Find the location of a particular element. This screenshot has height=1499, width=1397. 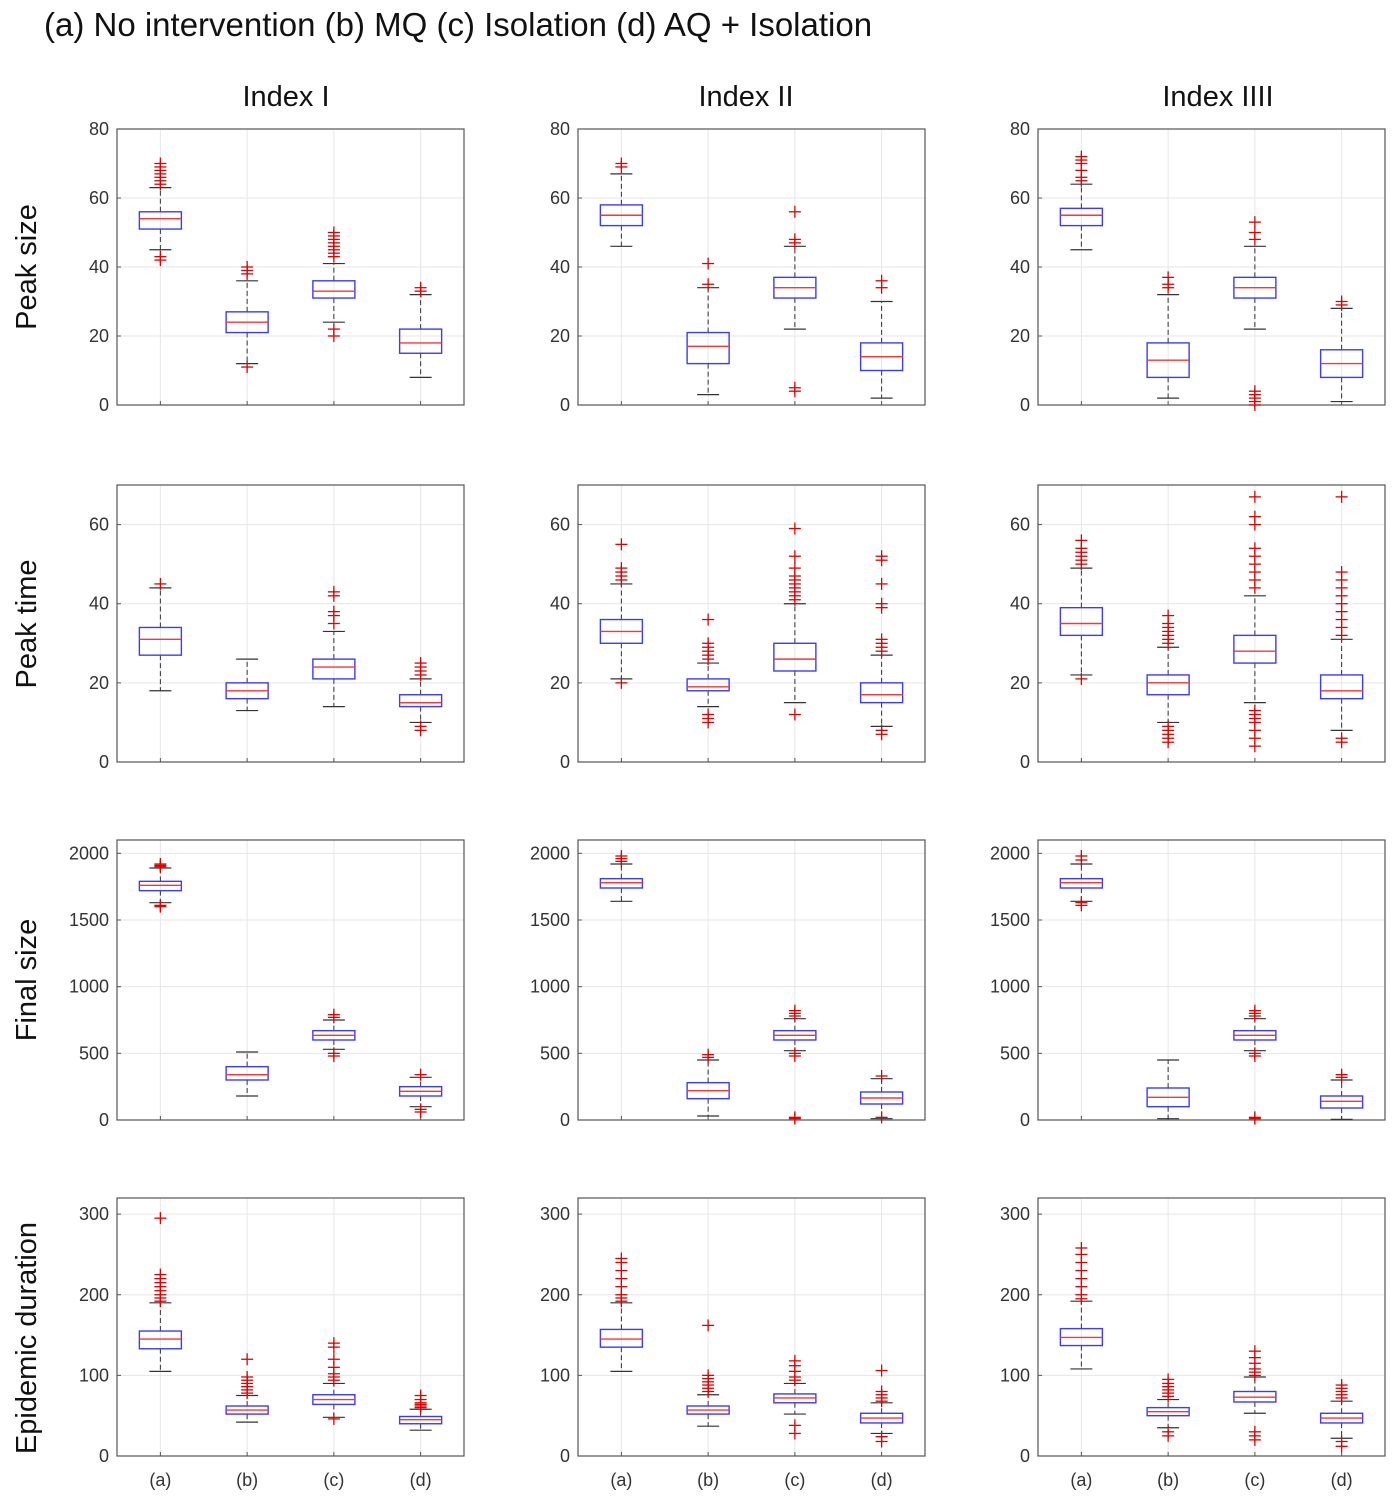

y-tick-label: 2000 is located at coordinates (550, 853).